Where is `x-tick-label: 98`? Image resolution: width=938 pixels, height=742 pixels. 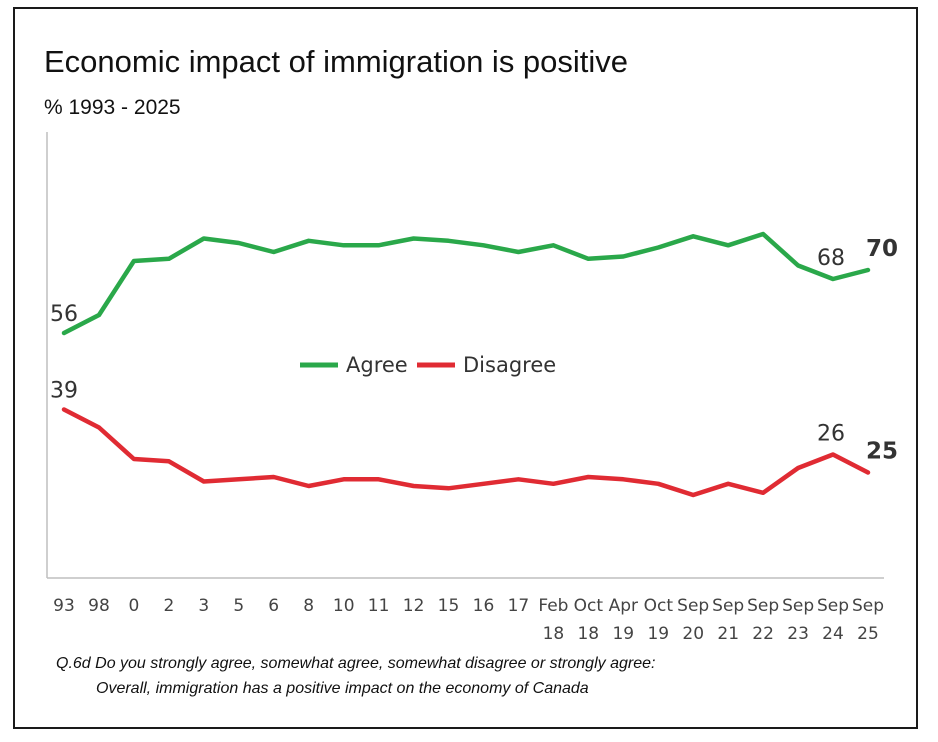 x-tick-label: 98 is located at coordinates (99, 606).